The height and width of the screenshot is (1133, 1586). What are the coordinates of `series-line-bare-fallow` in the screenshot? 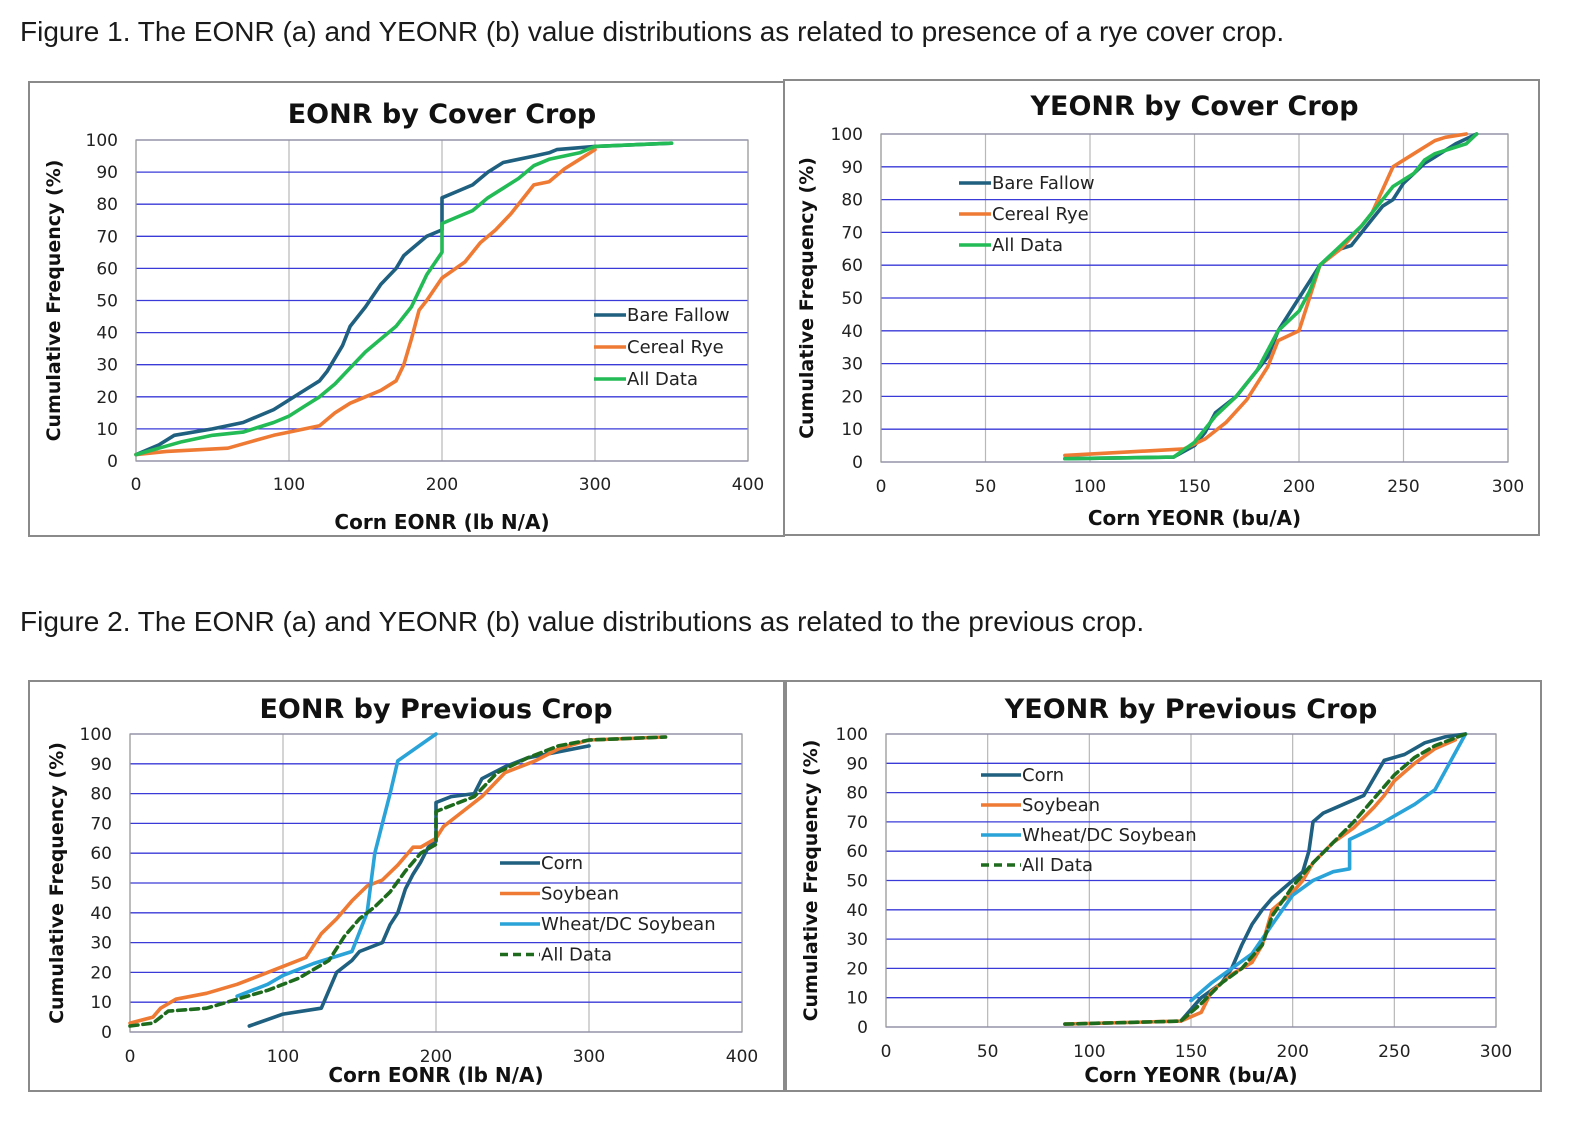 It's located at (404, 299).